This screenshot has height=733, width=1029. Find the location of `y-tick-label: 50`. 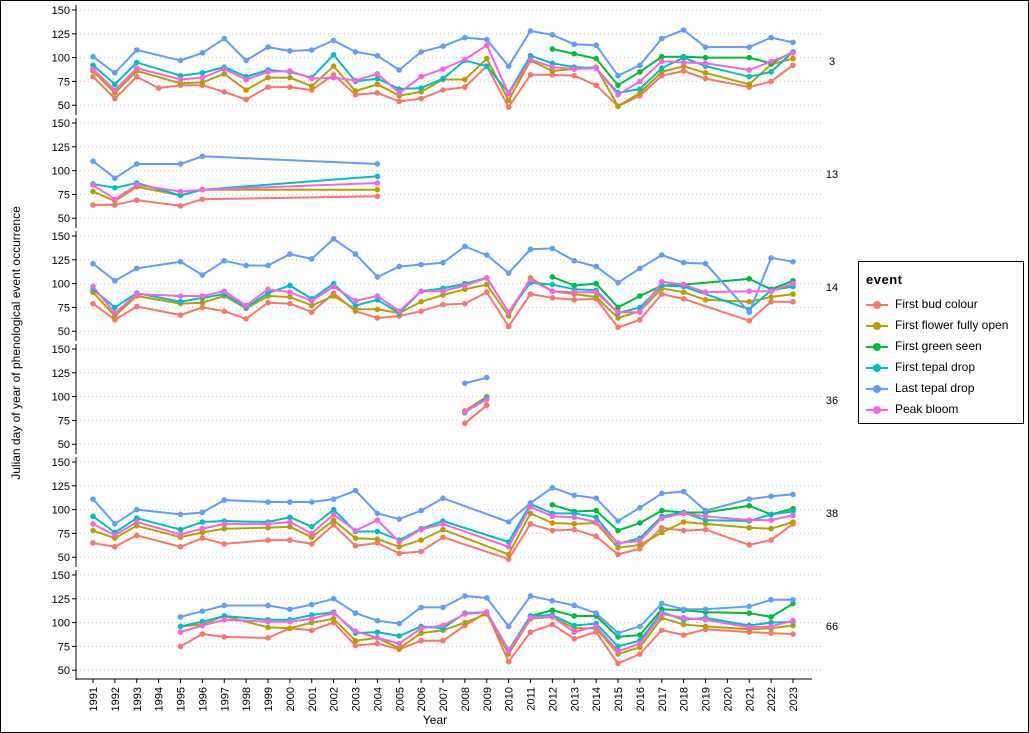

y-tick-label: 50 is located at coordinates (64, 219).